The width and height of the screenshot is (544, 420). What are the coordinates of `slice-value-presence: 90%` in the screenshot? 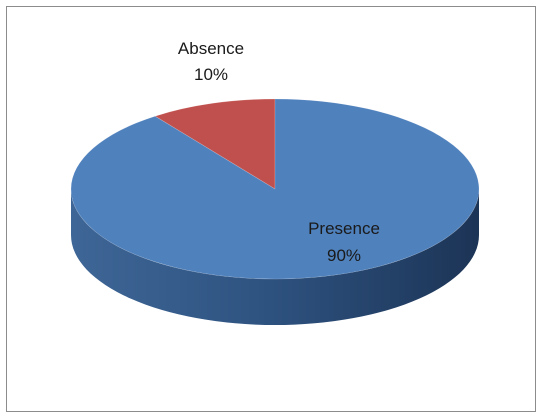 It's located at (344, 255).